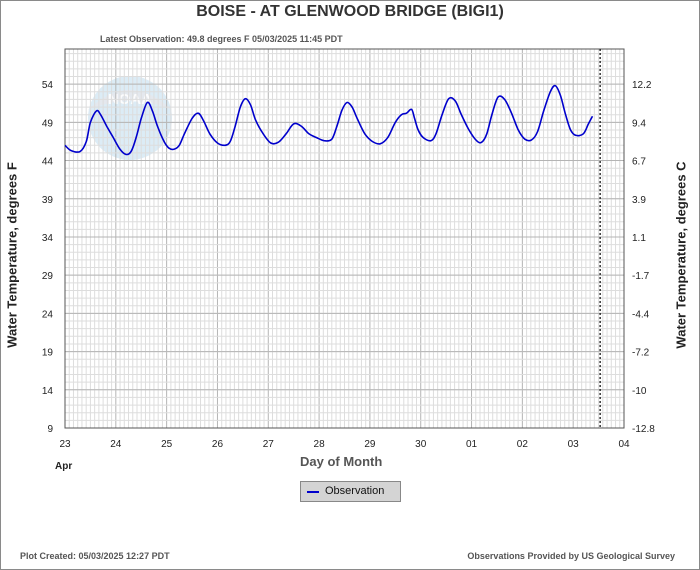 The image size is (700, 570). Describe the element at coordinates (48, 314) in the screenshot. I see `y-tick-label-left: 24` at that location.